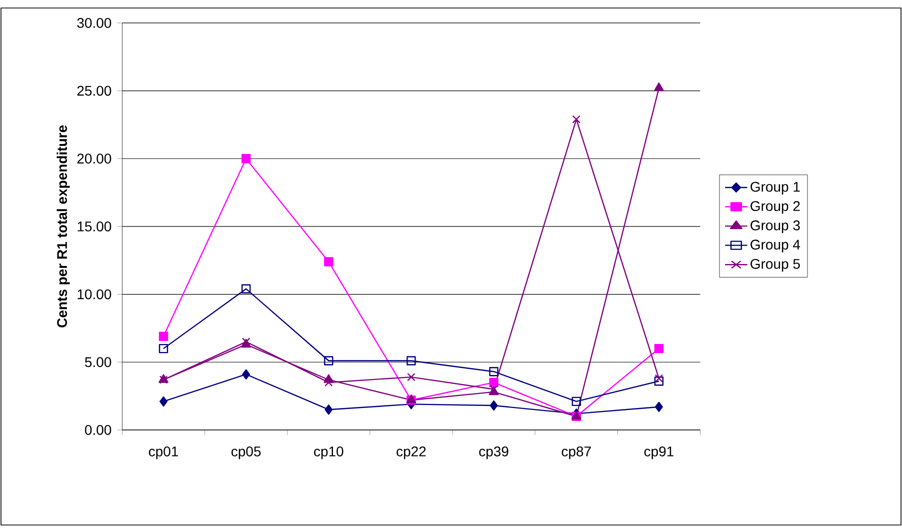 The image size is (902, 529). Describe the element at coordinates (659, 453) in the screenshot. I see `x-tick-label: cp91` at that location.